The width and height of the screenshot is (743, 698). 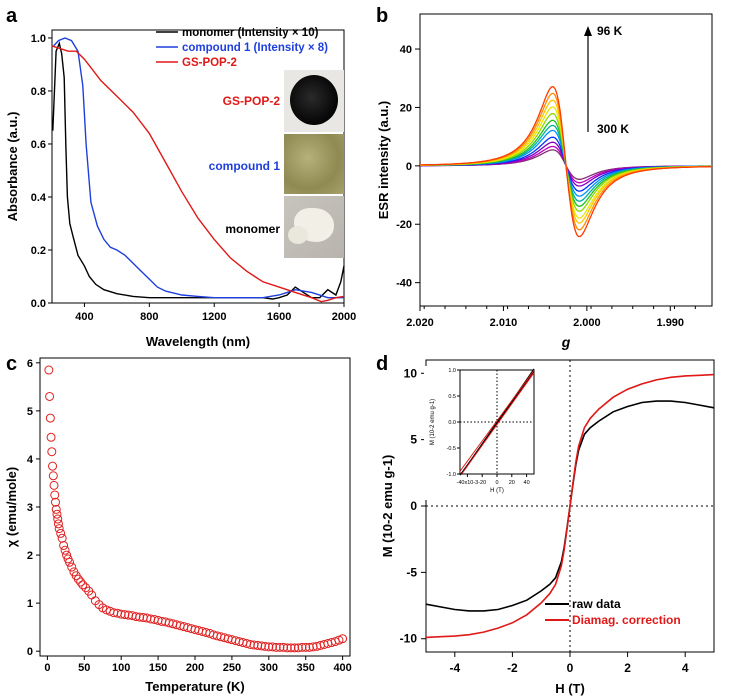 I want to click on y-tick-label: 0.4, so click(x=39, y=198).